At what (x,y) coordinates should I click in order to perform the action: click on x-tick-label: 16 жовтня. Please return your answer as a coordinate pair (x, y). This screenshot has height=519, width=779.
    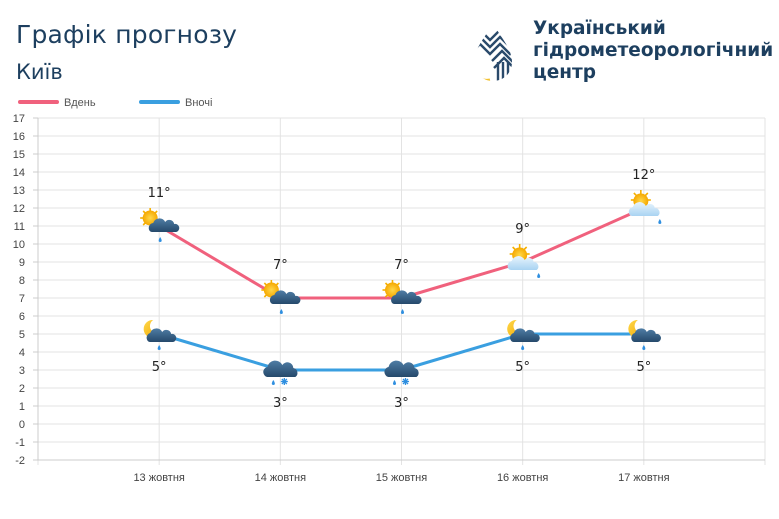
    Looking at the image, I should click on (522, 478).